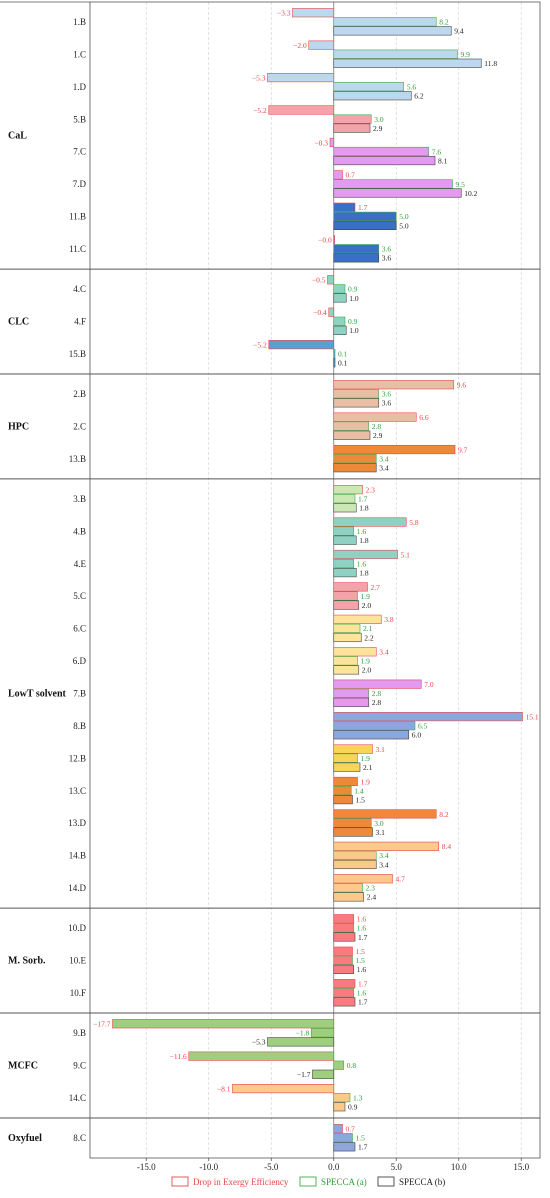 The height and width of the screenshot is (1198, 550). What do you see at coordinates (325, 240) in the screenshot?
I see `value-label: −0.0` at bounding box center [325, 240].